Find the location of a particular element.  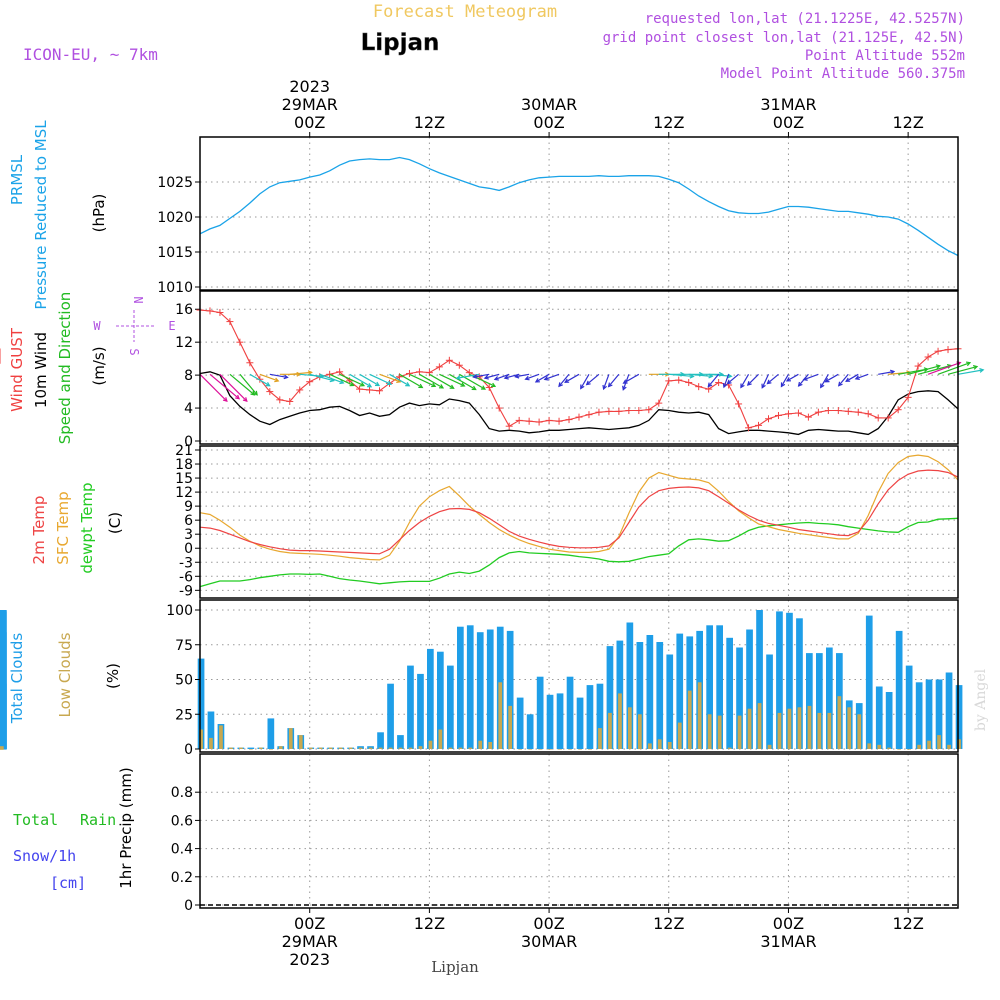

y-tick-label: 15 is located at coordinates (184, 479).